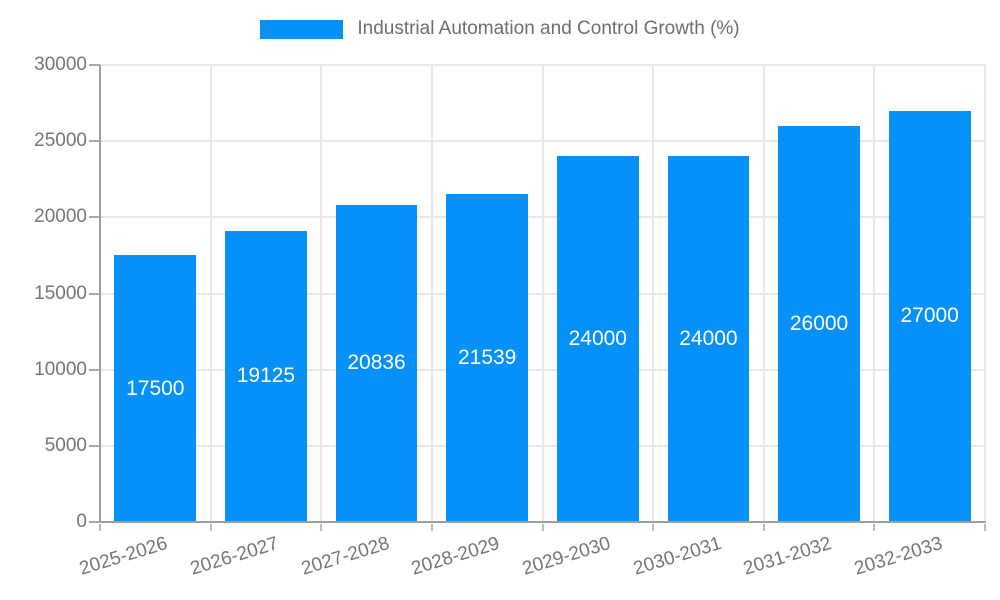 The height and width of the screenshot is (600, 1000). What do you see at coordinates (60, 141) in the screenshot?
I see `y-tick-label: 25000` at bounding box center [60, 141].